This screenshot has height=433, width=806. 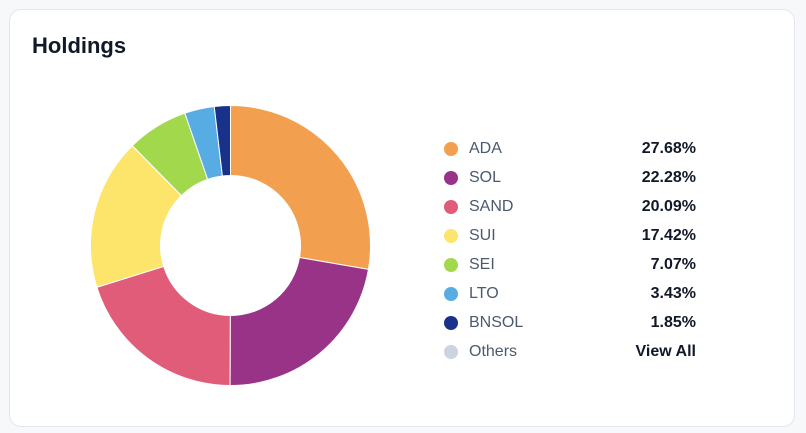 I want to click on legend-item-sol: SOL 22.28%, so click(x=570, y=177).